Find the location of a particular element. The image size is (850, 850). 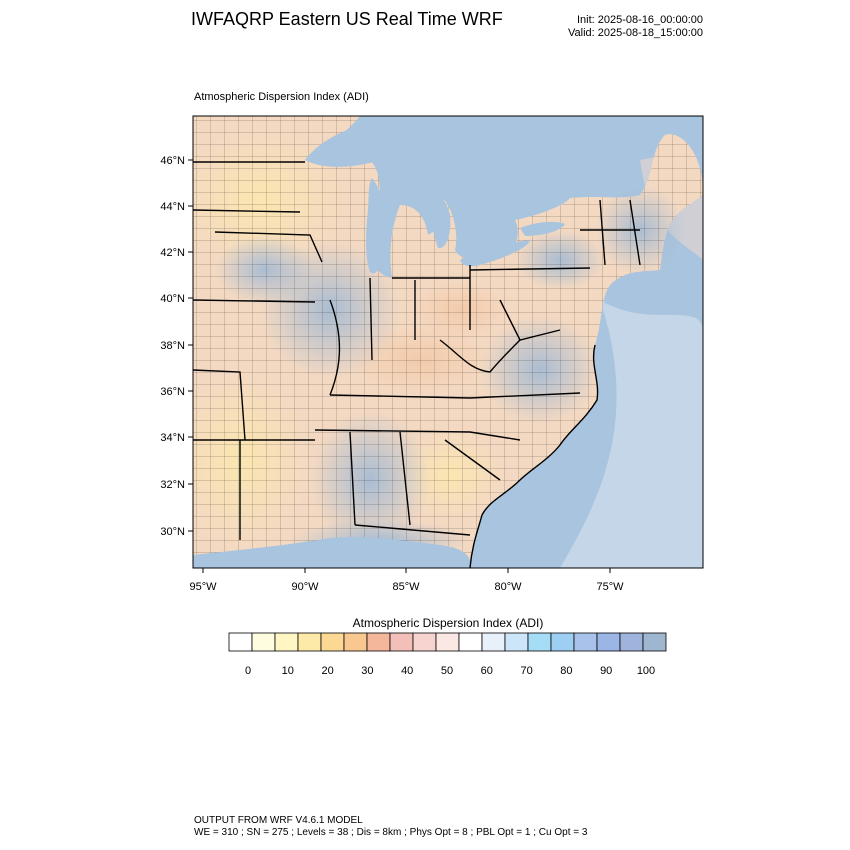

colorbar-tick-label: 70 is located at coordinates (526, 671).